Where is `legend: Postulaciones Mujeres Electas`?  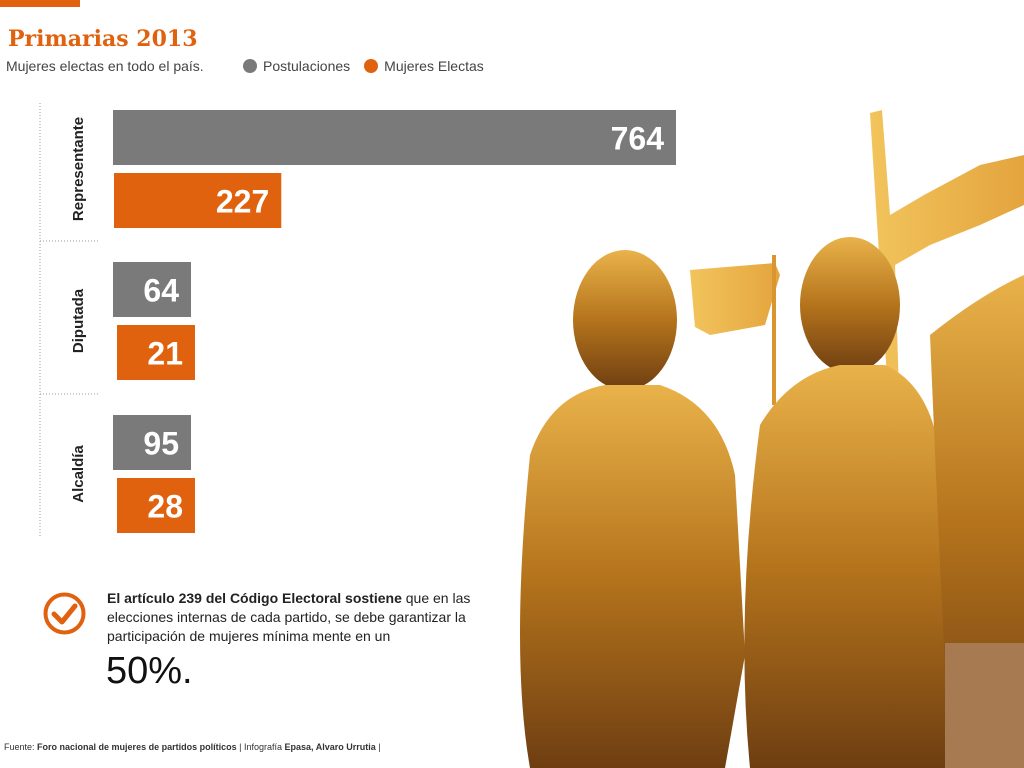 legend: Postulaciones Mujeres Electas is located at coordinates (370, 66).